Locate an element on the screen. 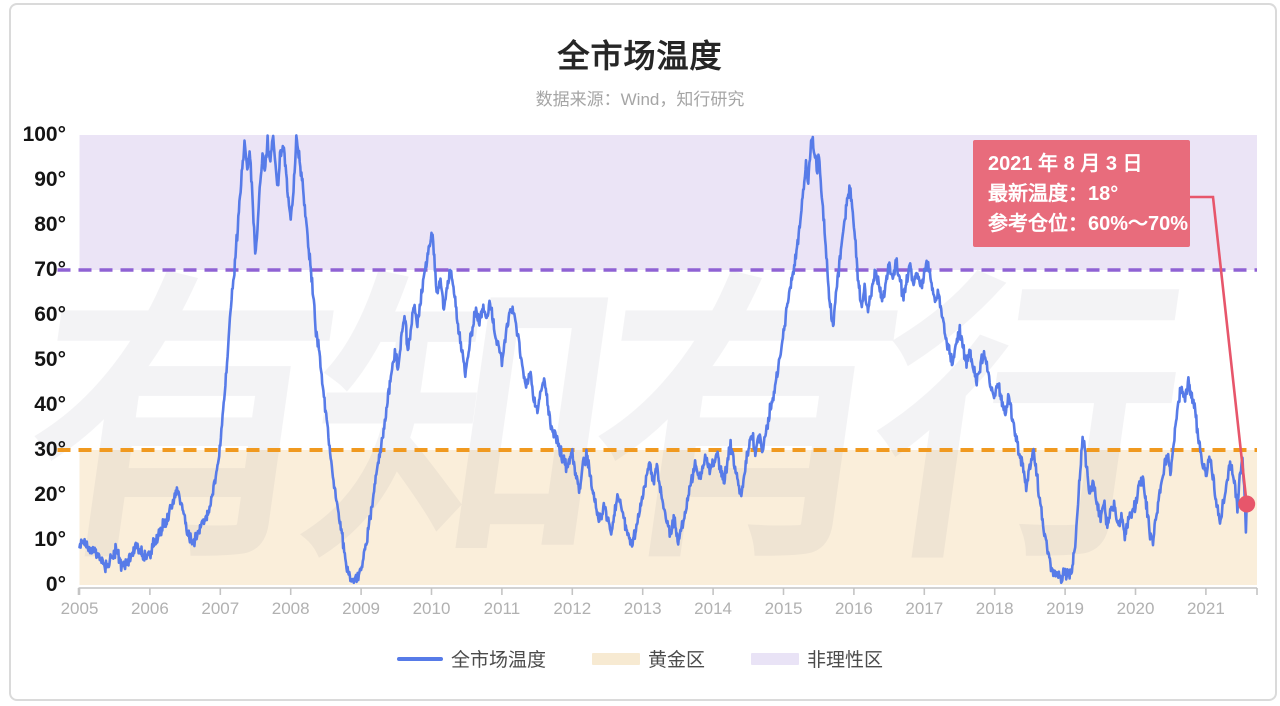 This screenshot has width=1280, height=706. x-axis-tick-label: 2013 is located at coordinates (642, 608).